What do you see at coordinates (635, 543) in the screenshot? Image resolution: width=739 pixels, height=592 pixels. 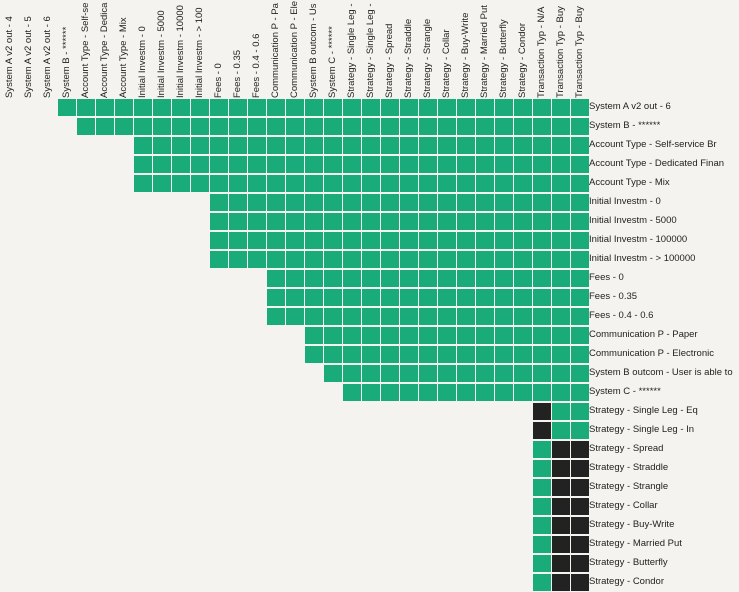 I see `row-label: Strategy - Married Put` at bounding box center [635, 543].